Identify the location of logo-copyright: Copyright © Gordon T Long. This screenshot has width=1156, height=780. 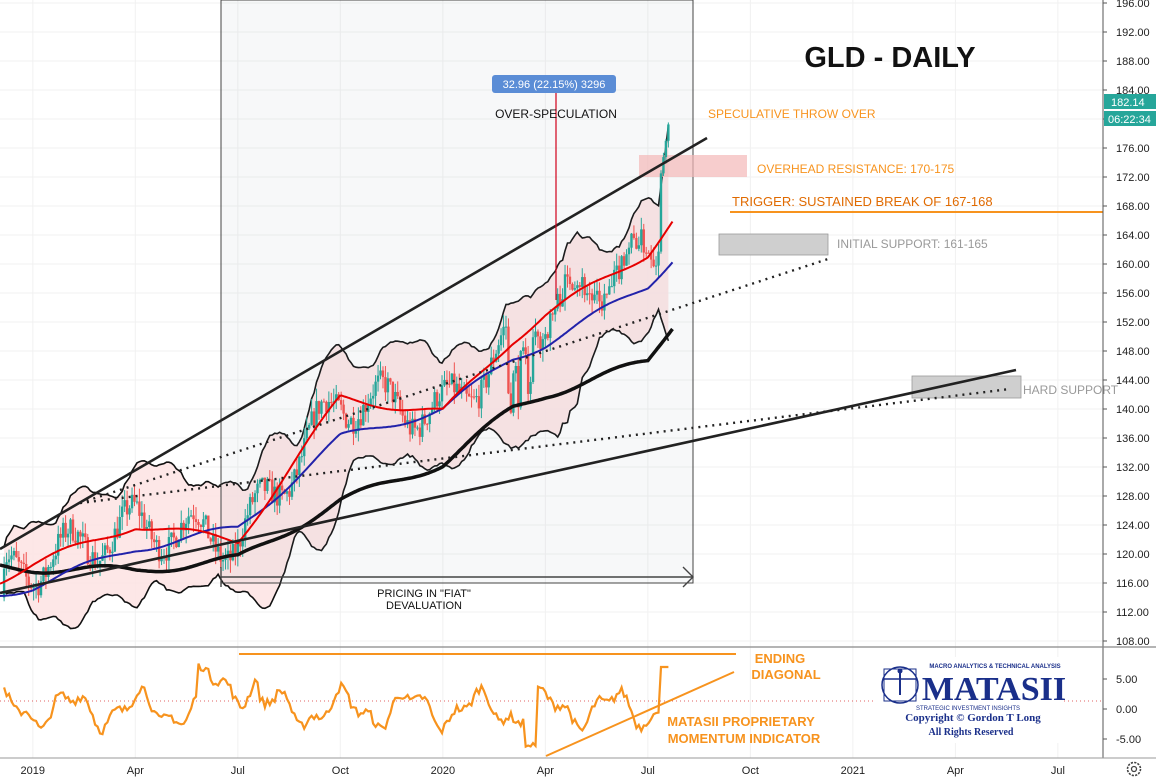
(973, 718).